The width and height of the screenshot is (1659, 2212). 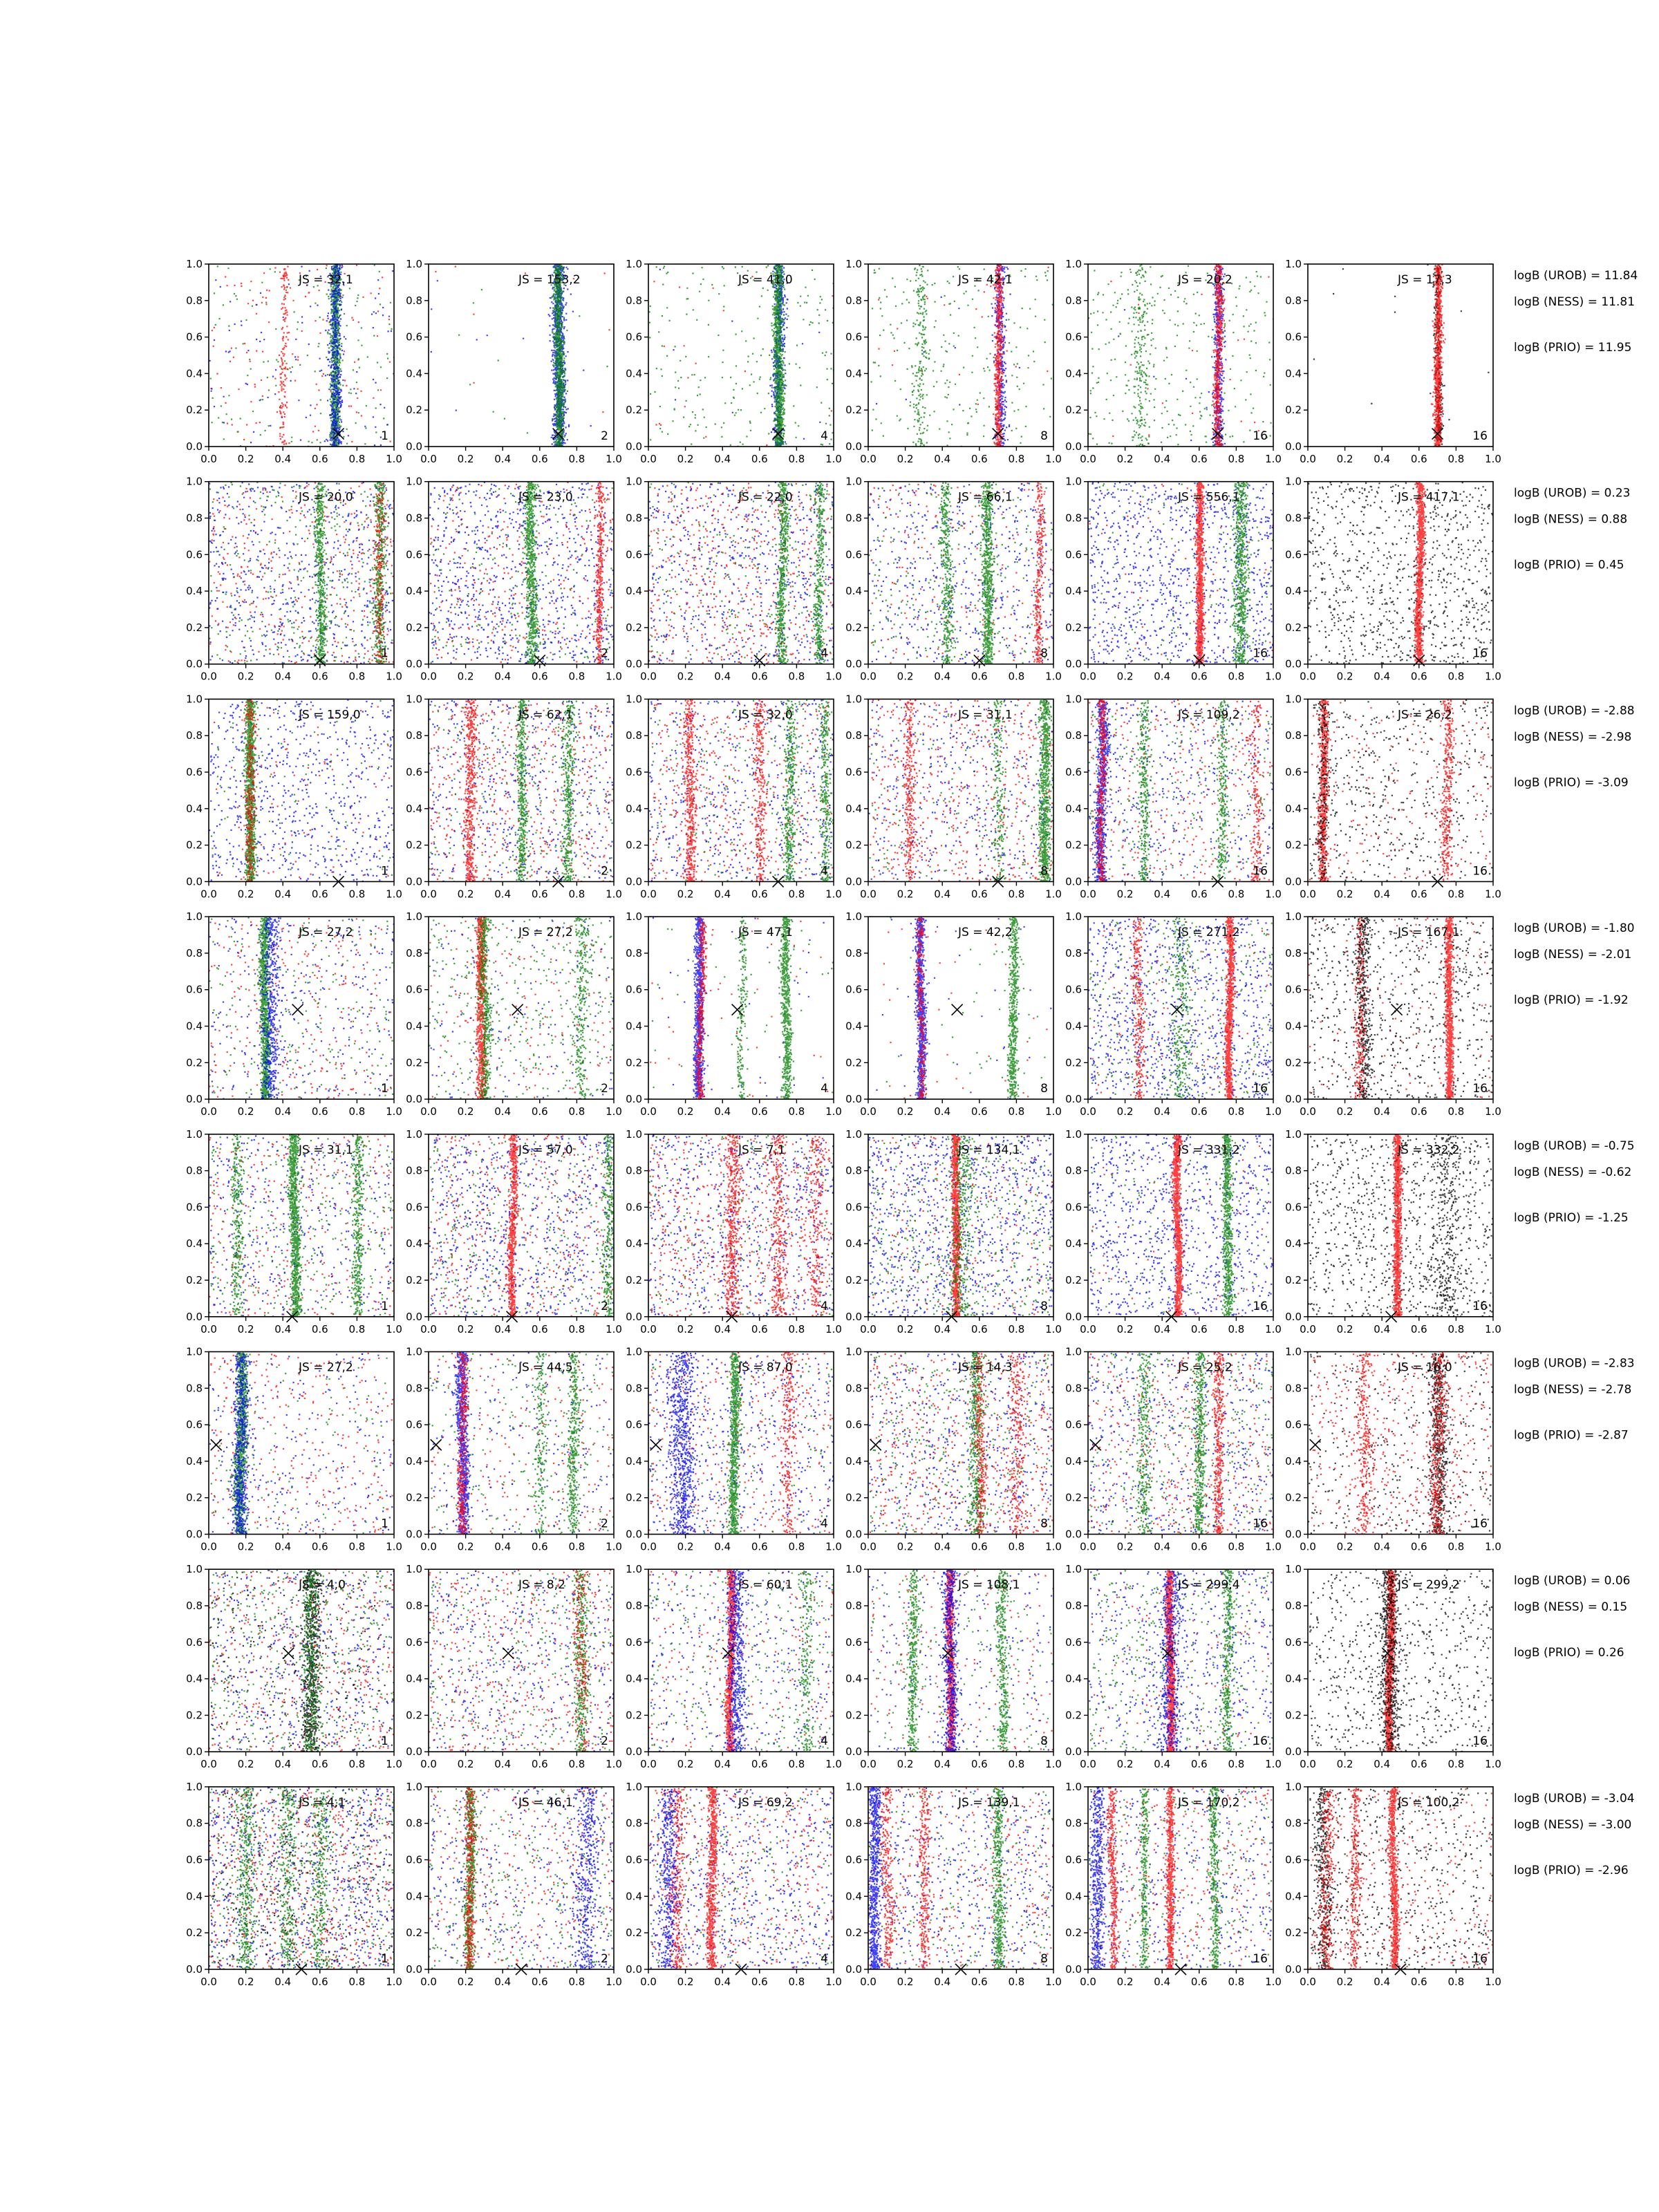 What do you see at coordinates (824, 1089) in the screenshot?
I see `panel-index-label: 4` at bounding box center [824, 1089].